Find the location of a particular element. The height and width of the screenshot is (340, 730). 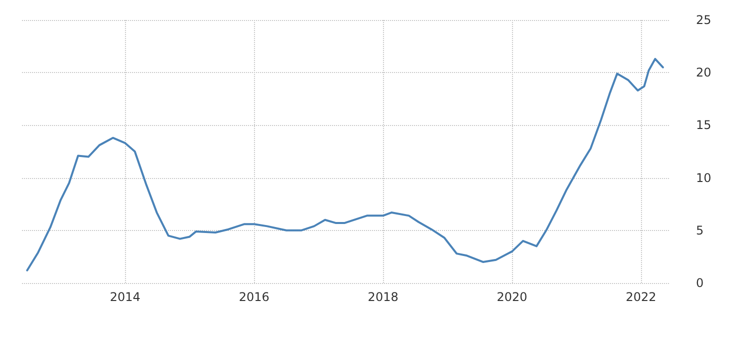

x-tick-label: 2020 is located at coordinates (512, 297).